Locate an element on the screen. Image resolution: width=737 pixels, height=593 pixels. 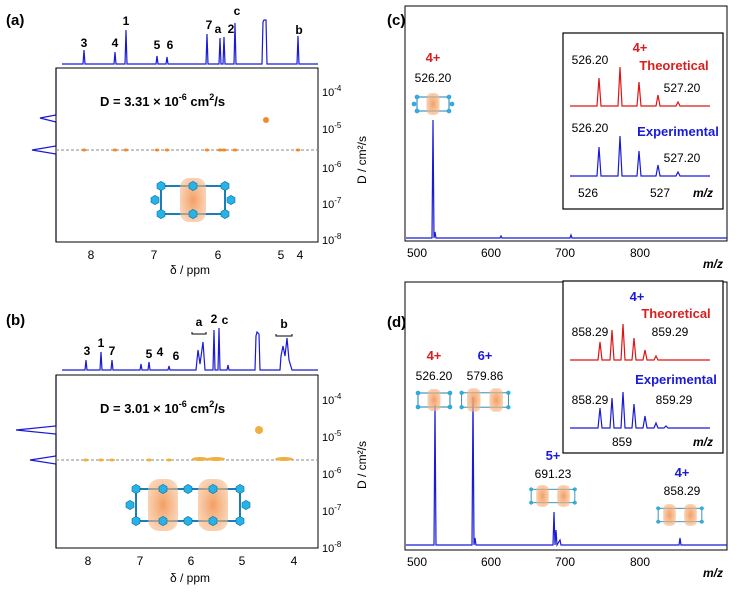
panel-b-dosy-frame is located at coordinates (187, 461).